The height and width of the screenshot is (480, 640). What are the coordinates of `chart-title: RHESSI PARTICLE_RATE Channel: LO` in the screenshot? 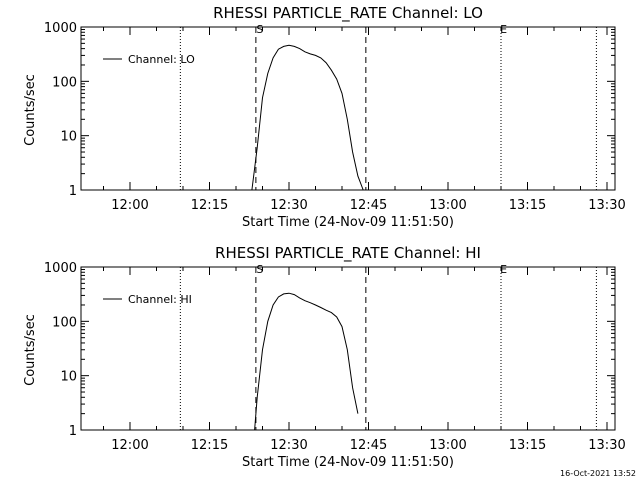 It's located at (348, 13).